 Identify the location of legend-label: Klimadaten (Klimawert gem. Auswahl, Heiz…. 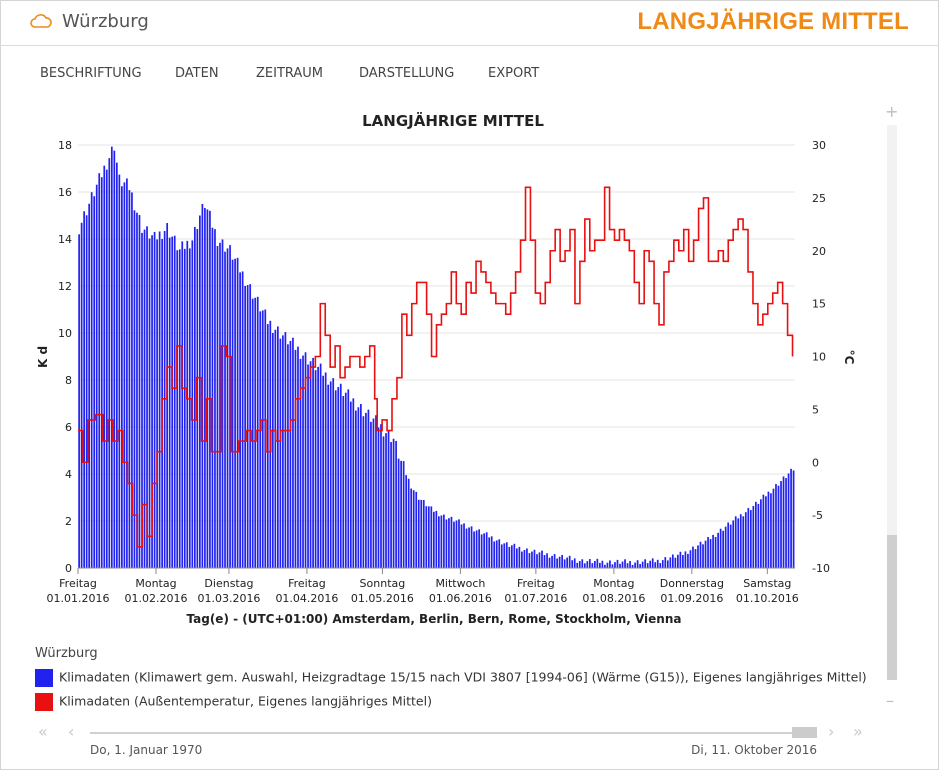
(463, 677).